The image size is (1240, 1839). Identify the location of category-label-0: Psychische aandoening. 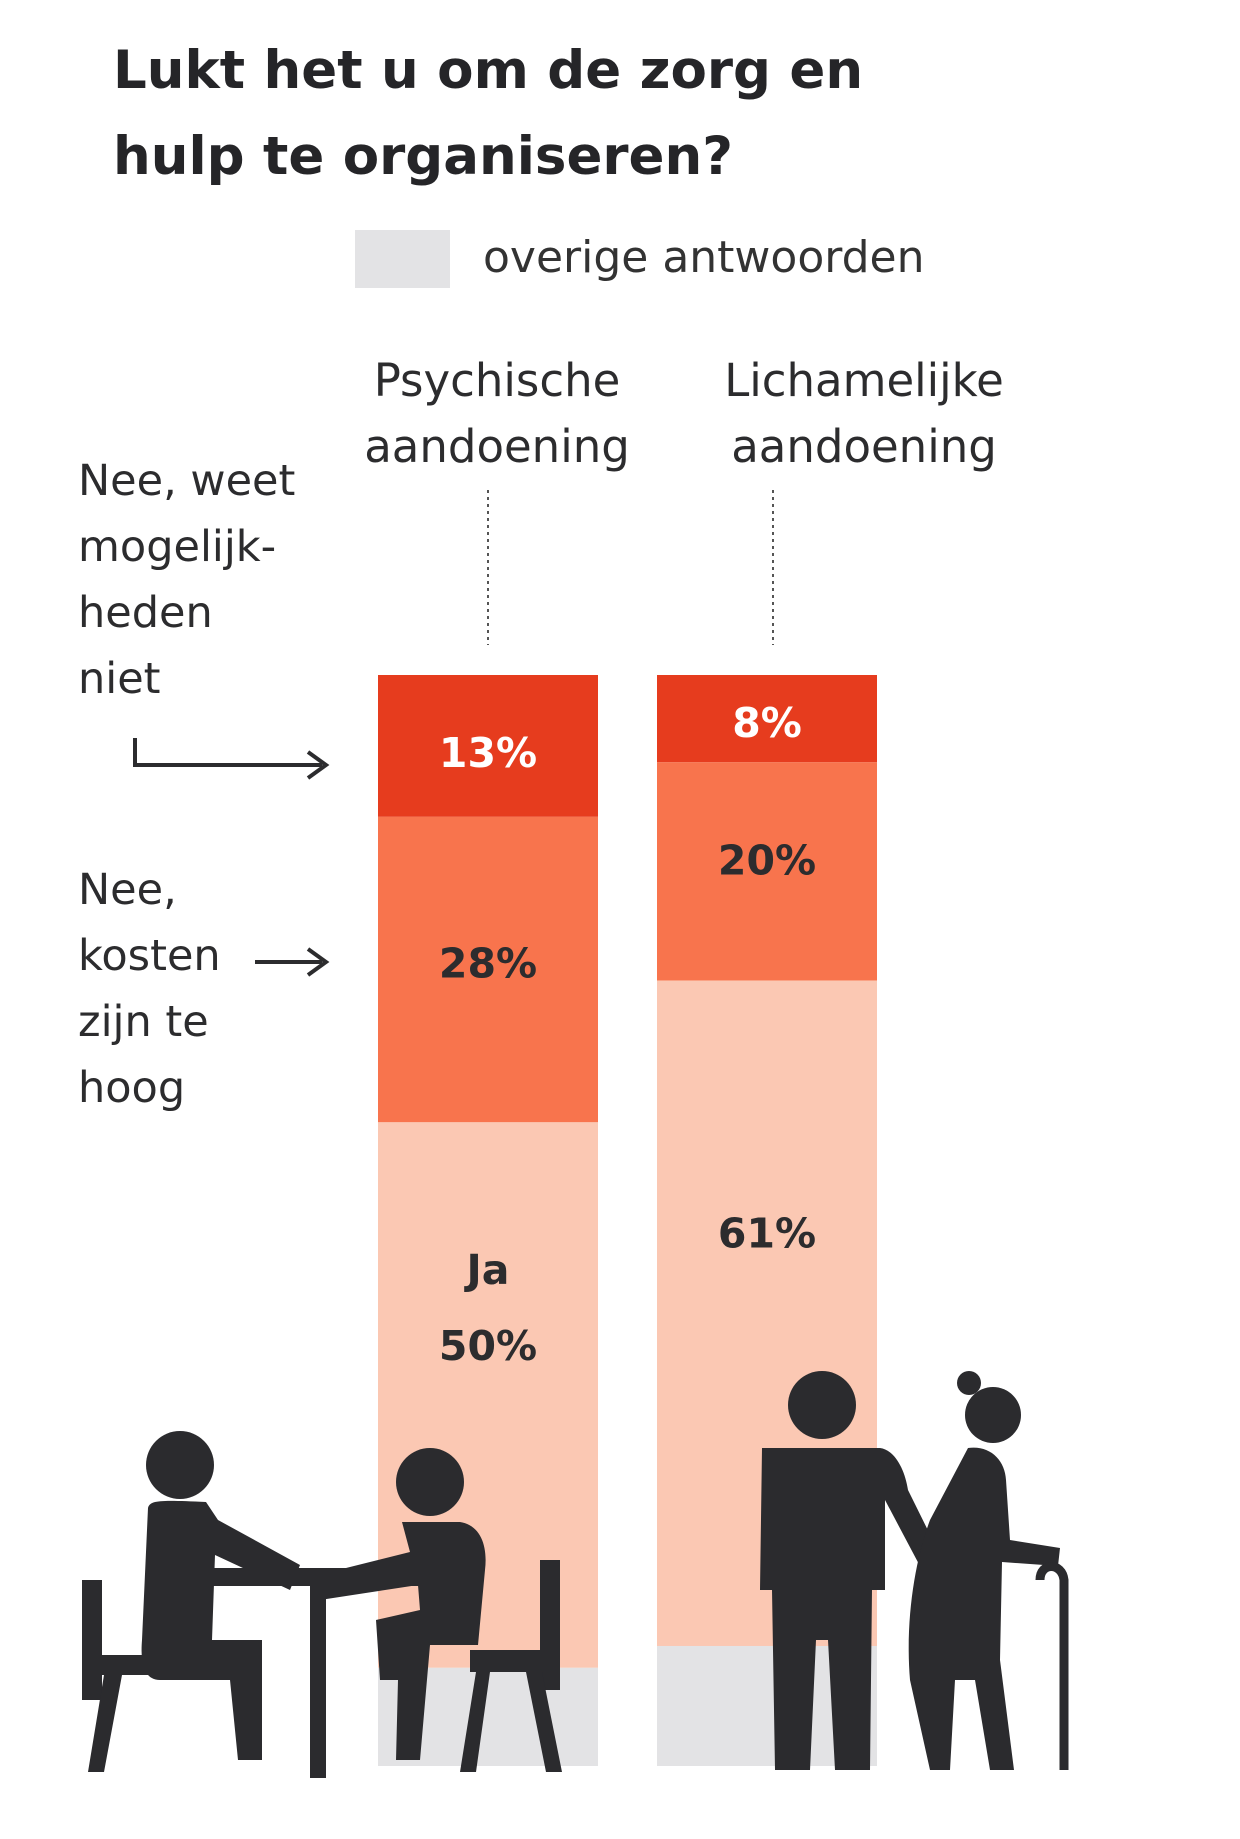
(497, 413).